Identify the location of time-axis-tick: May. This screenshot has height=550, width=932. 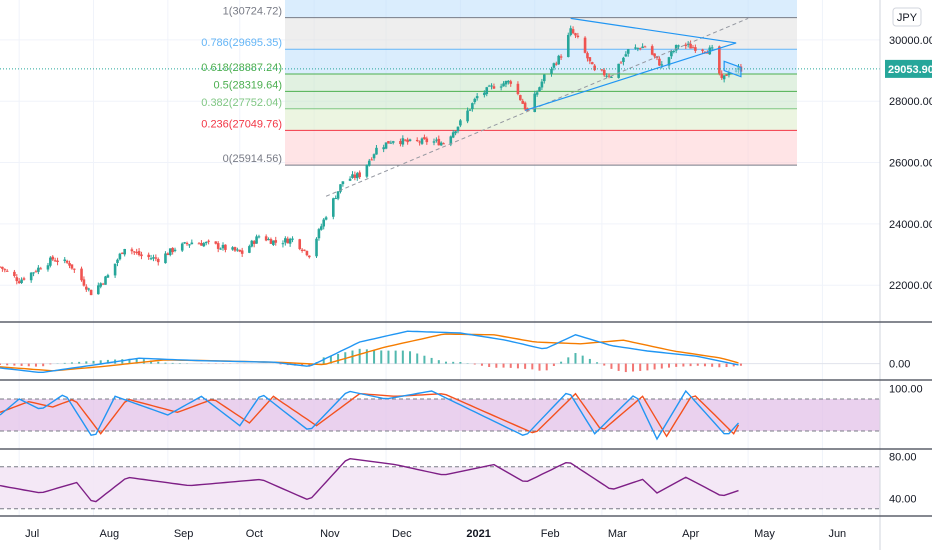
(764, 534).